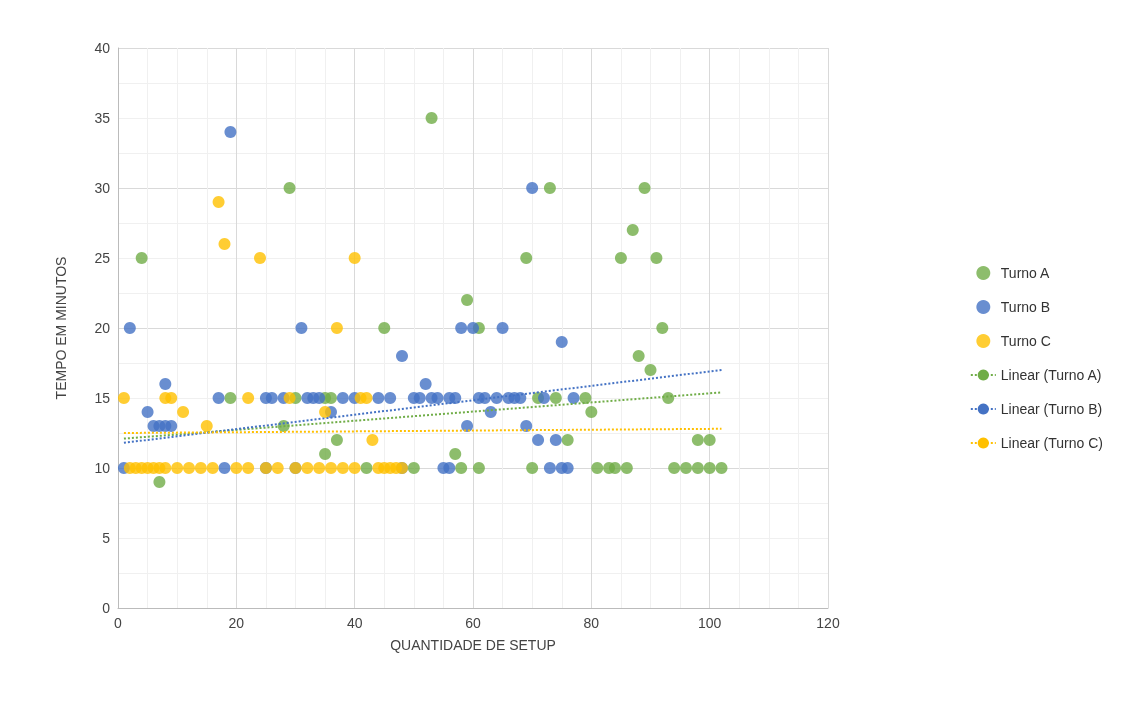 Image resolution: width=1130 pixels, height=720 pixels. Describe the element at coordinates (354, 623) in the screenshot. I see `x-tick-label: 40` at that location.